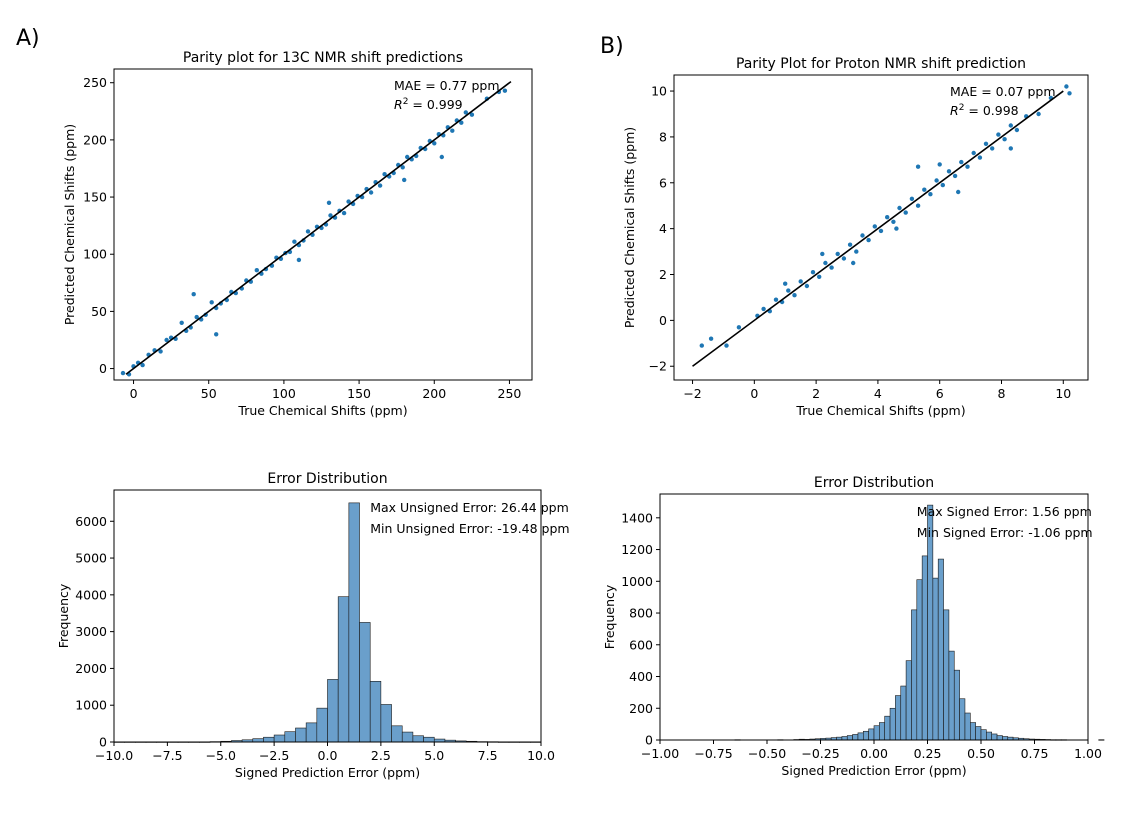  What do you see at coordinates (447, 85) in the screenshot?
I see `mae-annotation: MAE = 0.77 ppm` at bounding box center [447, 85].